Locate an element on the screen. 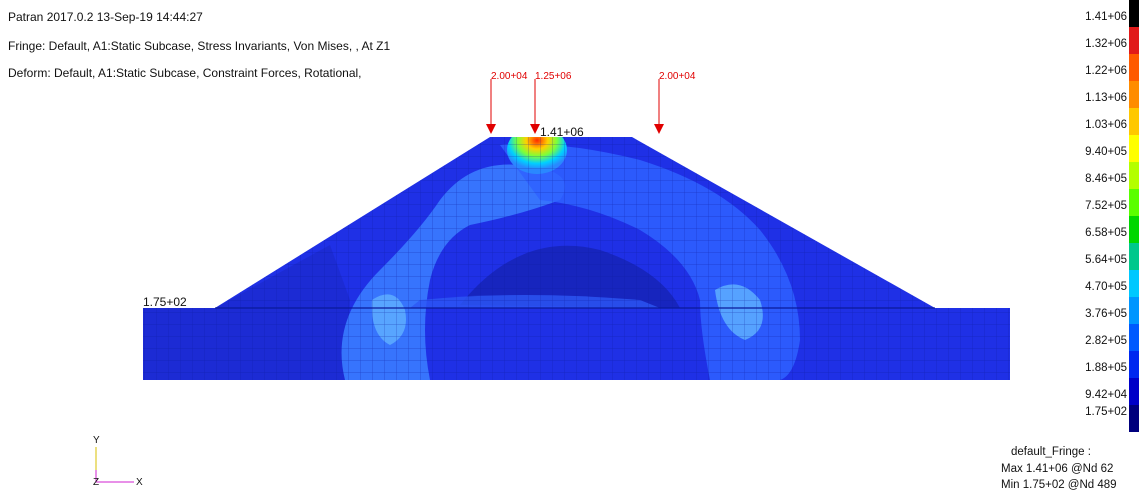 The width and height of the screenshot is (1139, 497). legend-value-label: 1.03+06 is located at coordinates (1106, 125).